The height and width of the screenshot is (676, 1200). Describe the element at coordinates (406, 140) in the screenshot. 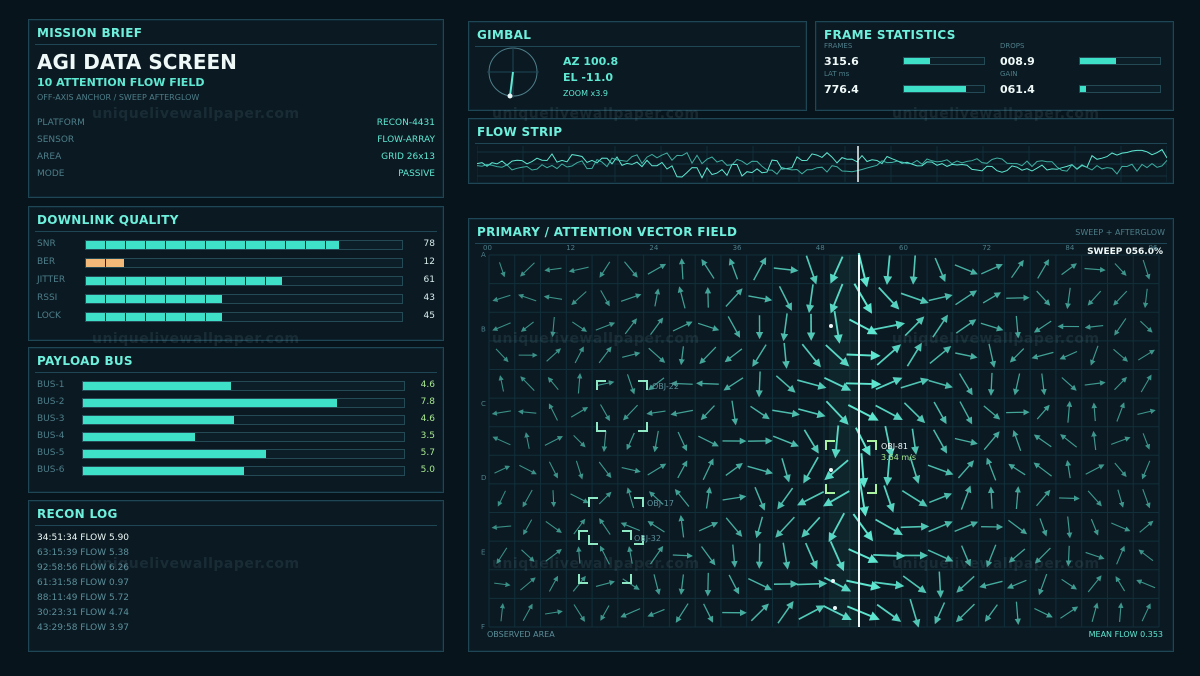

I see `sensor-value: FLOW-ARRAY` at that location.